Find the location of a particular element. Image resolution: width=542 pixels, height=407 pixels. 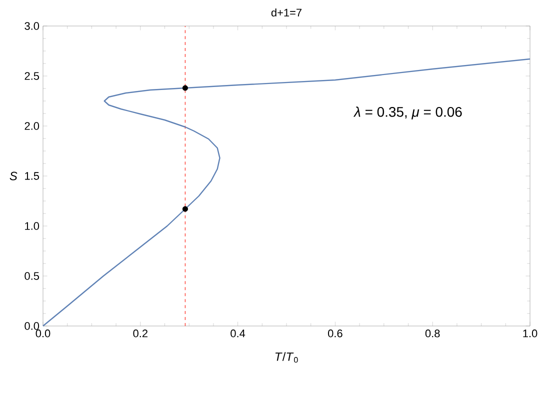

y-axis-title: S is located at coordinates (14, 176).